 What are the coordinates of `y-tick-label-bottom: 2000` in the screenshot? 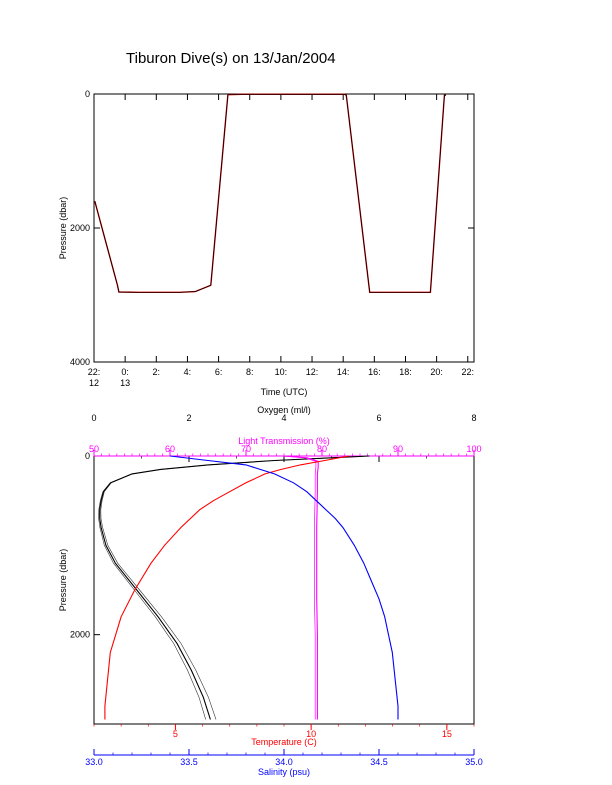 It's located at (80, 635).